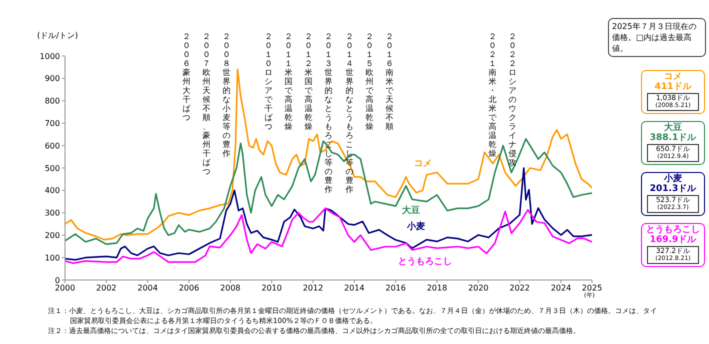 The image size is (709, 344). What do you see at coordinates (673, 230) in the screenshot?
I see `text: とうもろこし` at bounding box center [673, 230].